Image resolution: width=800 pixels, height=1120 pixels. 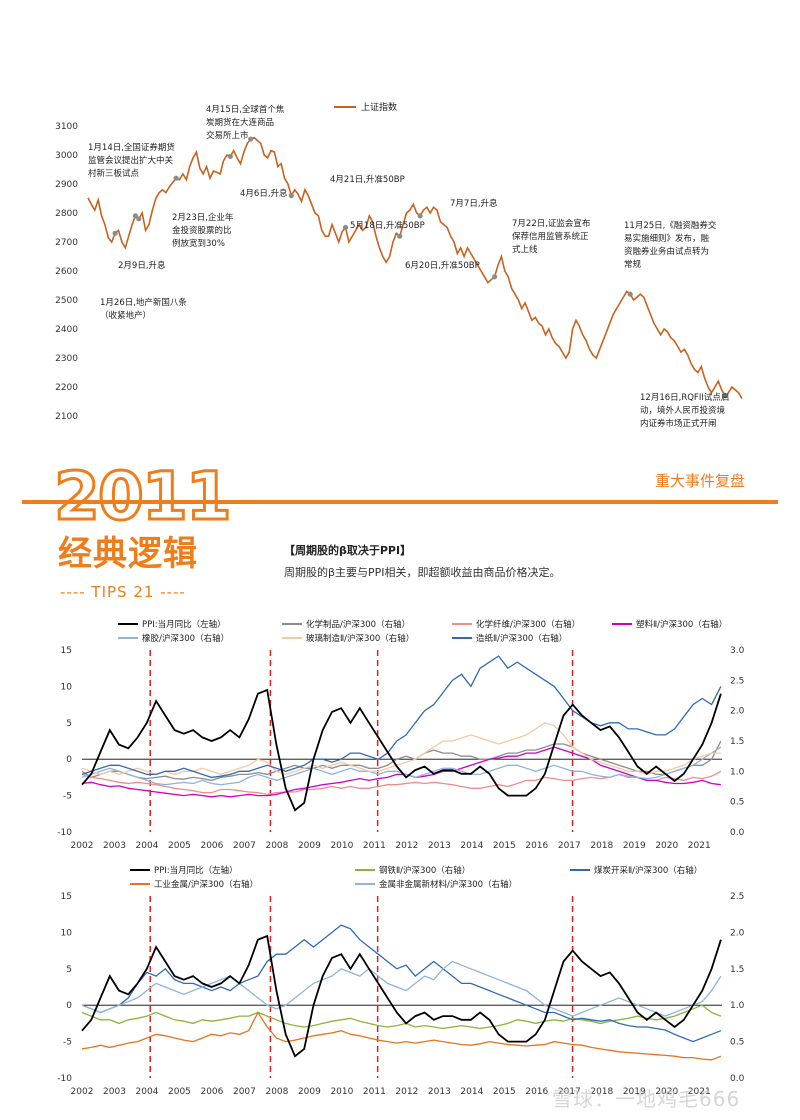 I want to click on y-tick-label: 2900, so click(x=66, y=185).